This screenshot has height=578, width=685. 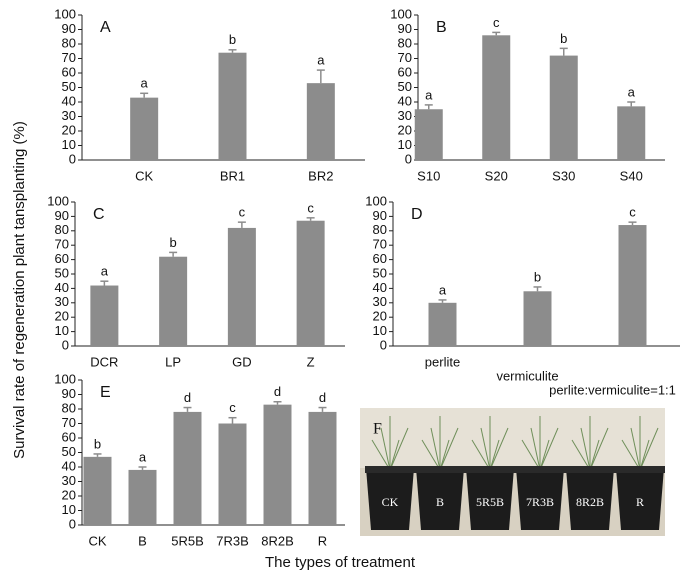 What do you see at coordinates (99, 214) in the screenshot?
I see `panel-label: C` at bounding box center [99, 214].